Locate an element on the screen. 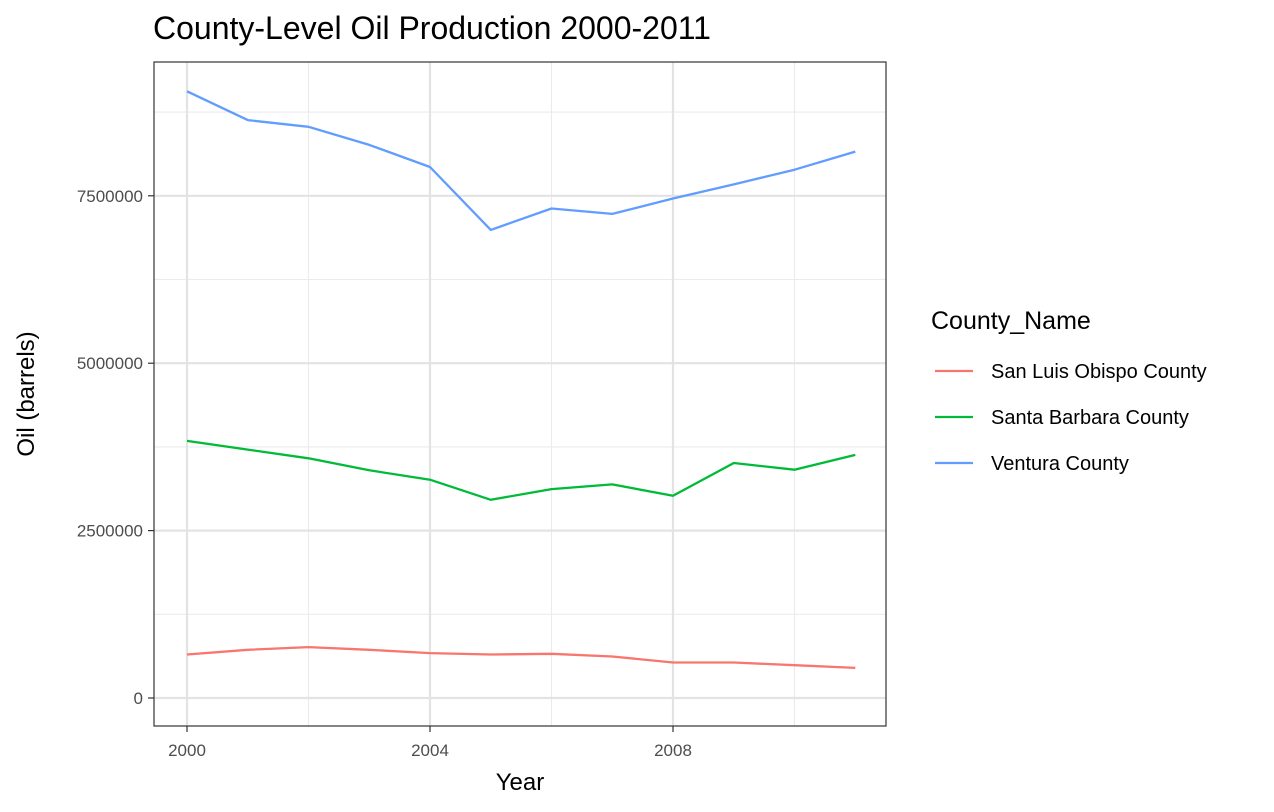 The height and width of the screenshot is (812, 1274). x-tick-label: 2008 is located at coordinates (673, 750).